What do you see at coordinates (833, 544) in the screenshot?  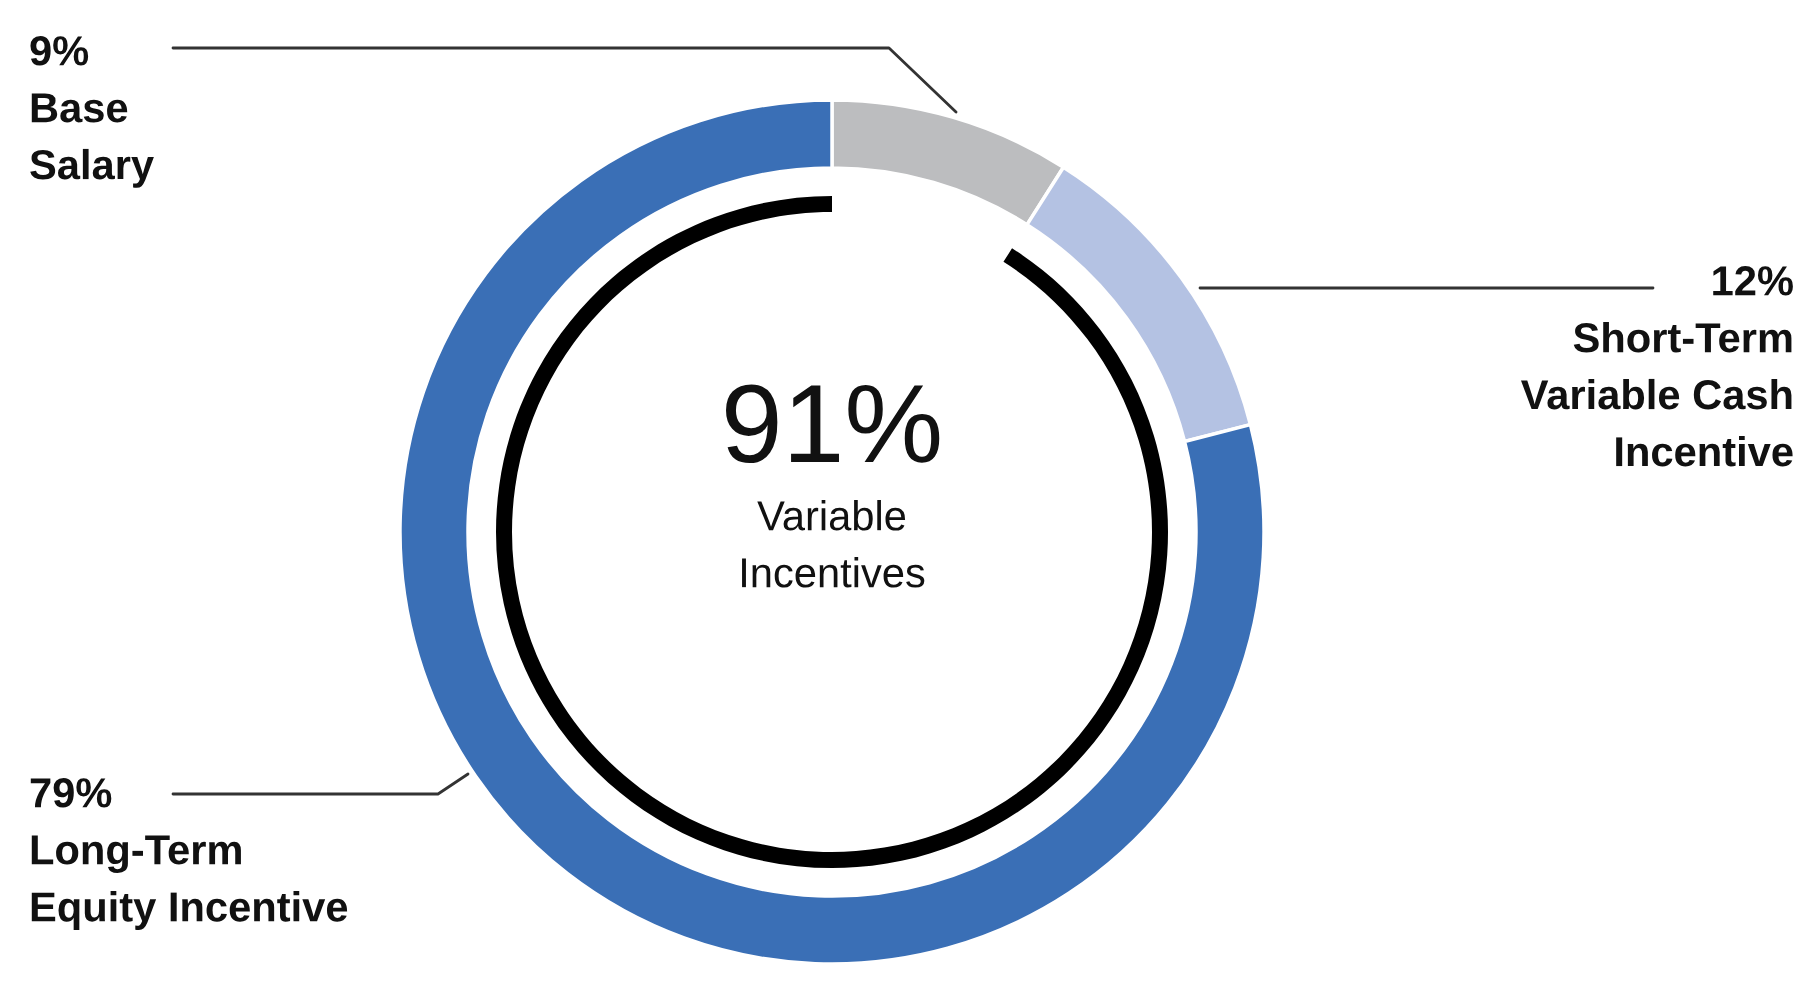 I see `text: Variable Incentives` at bounding box center [833, 544].